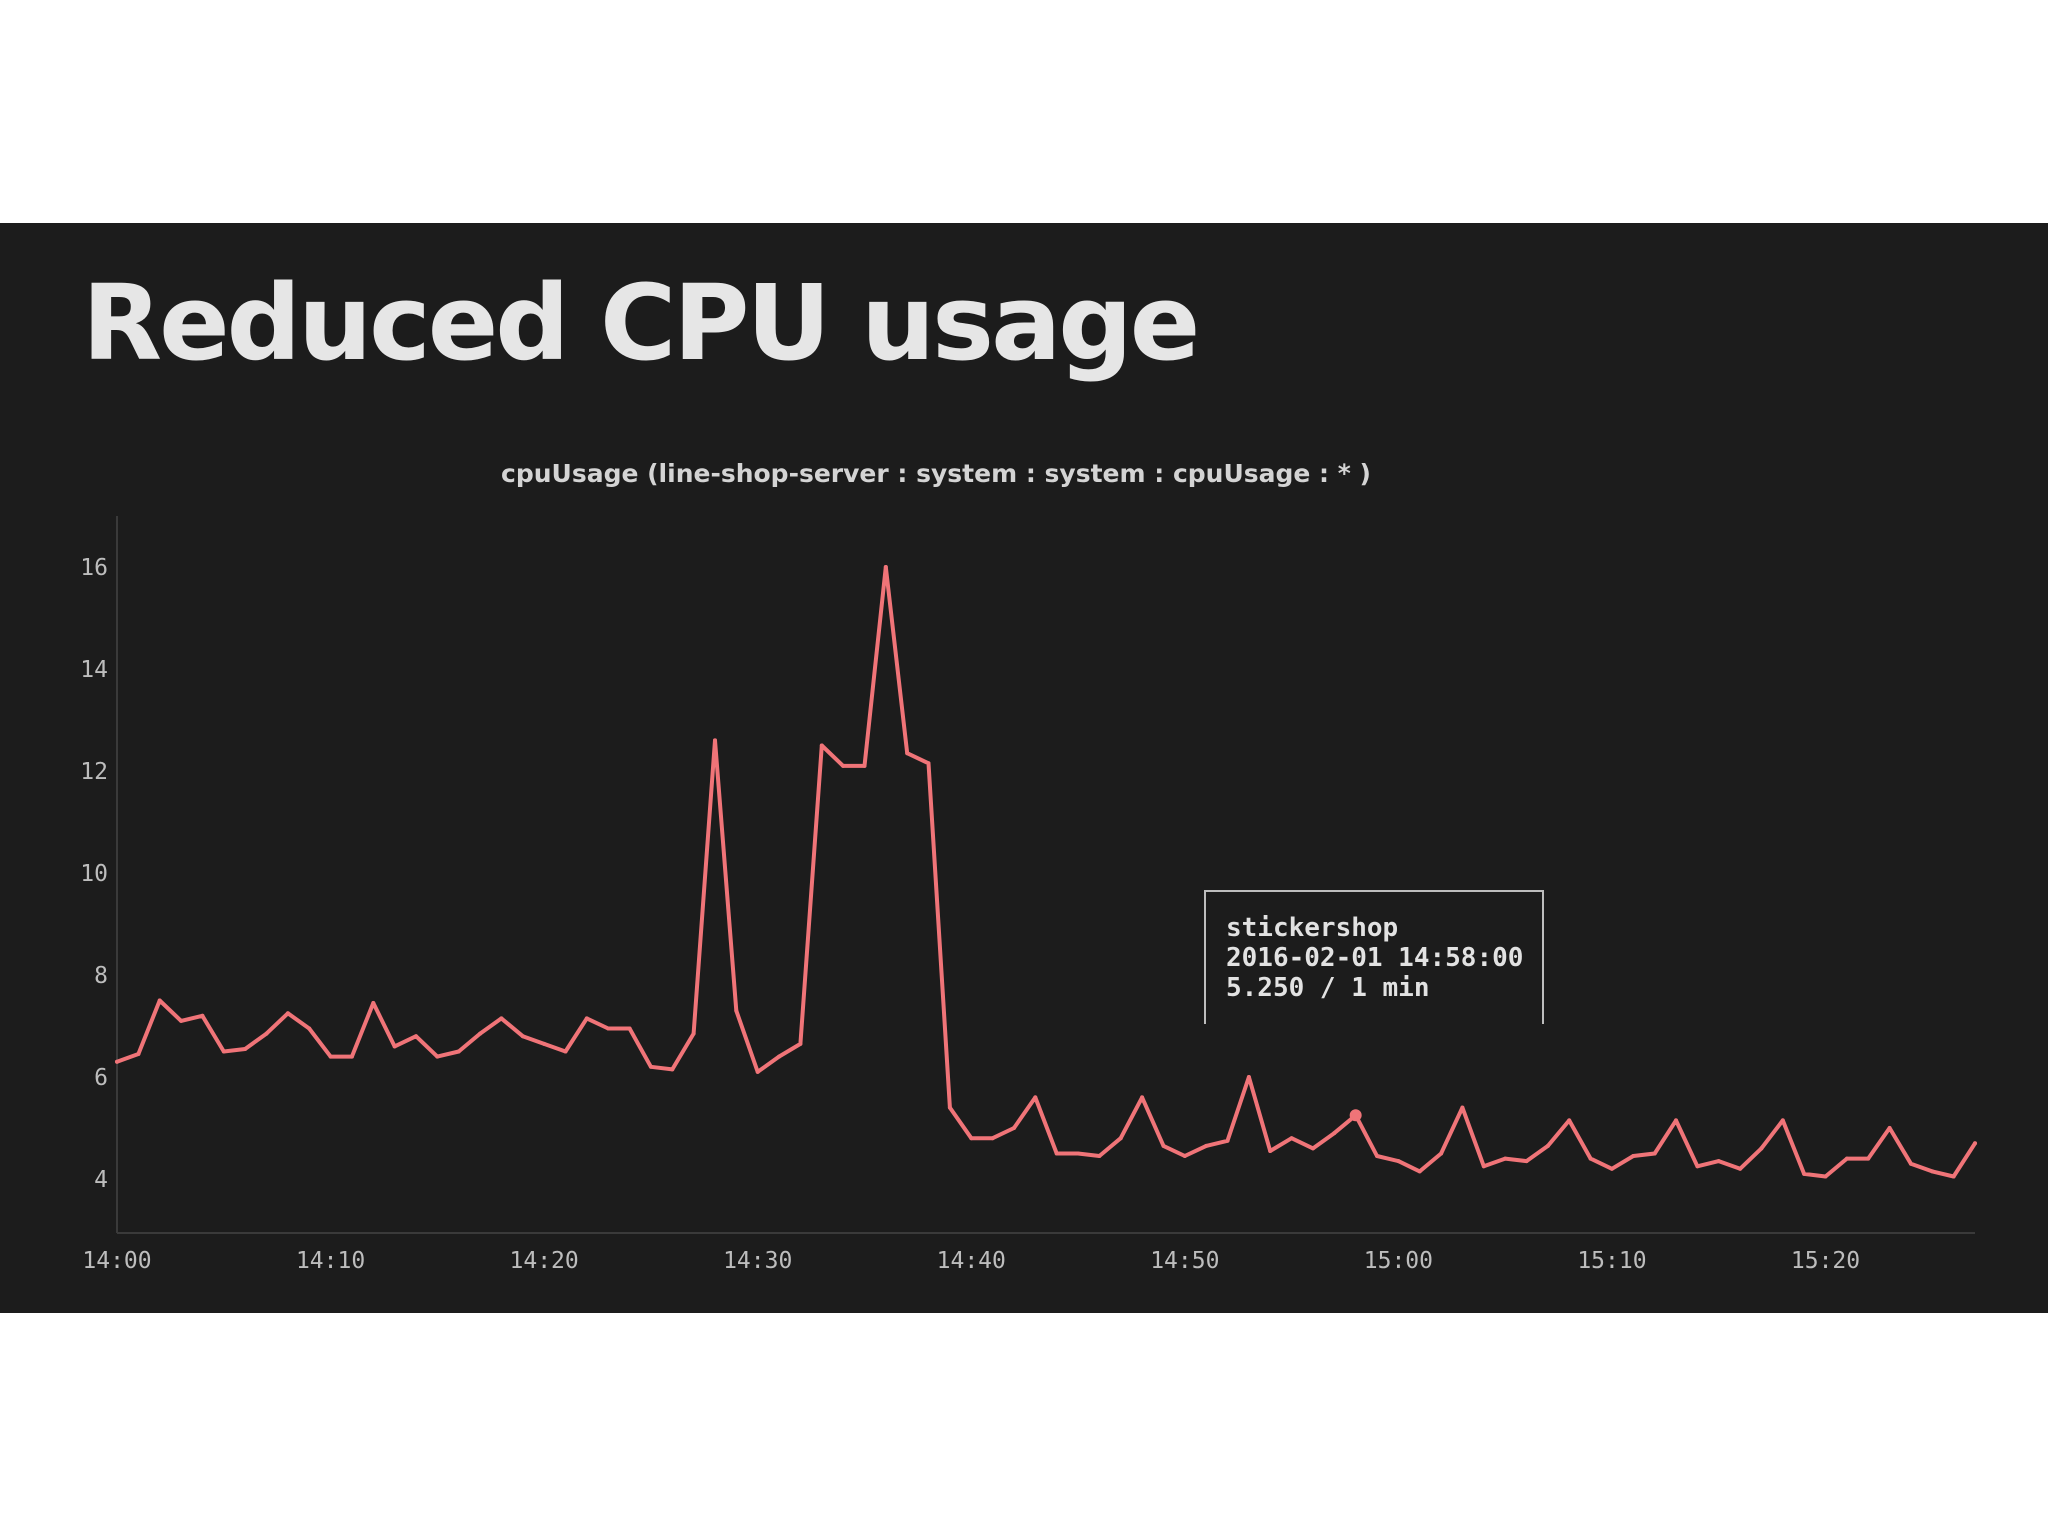 The width and height of the screenshot is (2048, 1536). What do you see at coordinates (1355, 1115) in the screenshot?
I see `hover-marker` at bounding box center [1355, 1115].